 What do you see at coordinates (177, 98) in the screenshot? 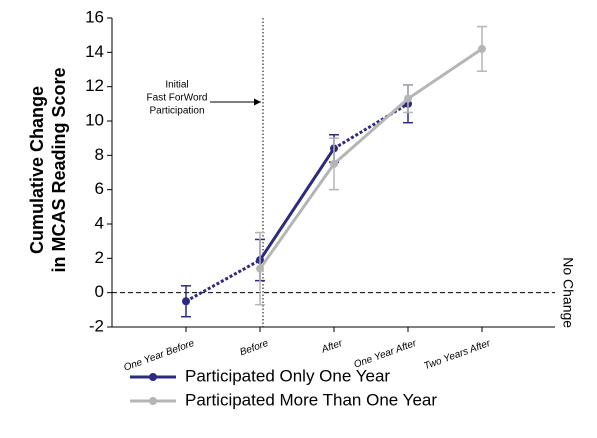
I see `annotation: Fast ForWord` at bounding box center [177, 98].